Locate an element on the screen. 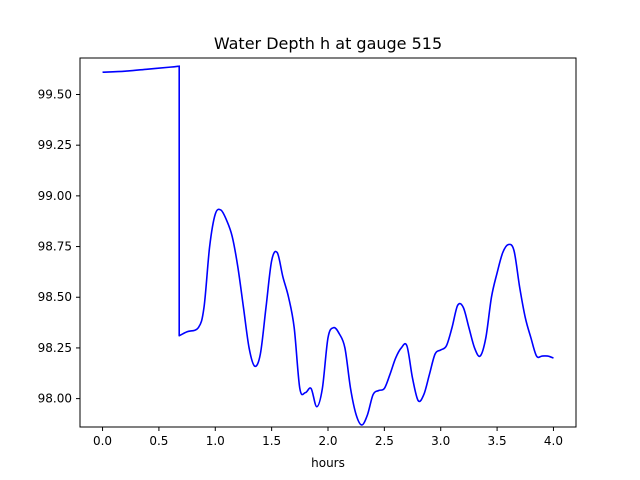 The height and width of the screenshot is (480, 640). chart-title: Water Depth h at gauge 515 is located at coordinates (328, 43).